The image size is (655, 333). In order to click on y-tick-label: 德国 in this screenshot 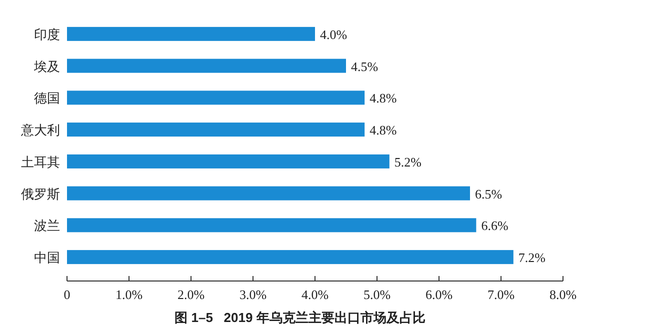, I will do `click(47, 98)`.